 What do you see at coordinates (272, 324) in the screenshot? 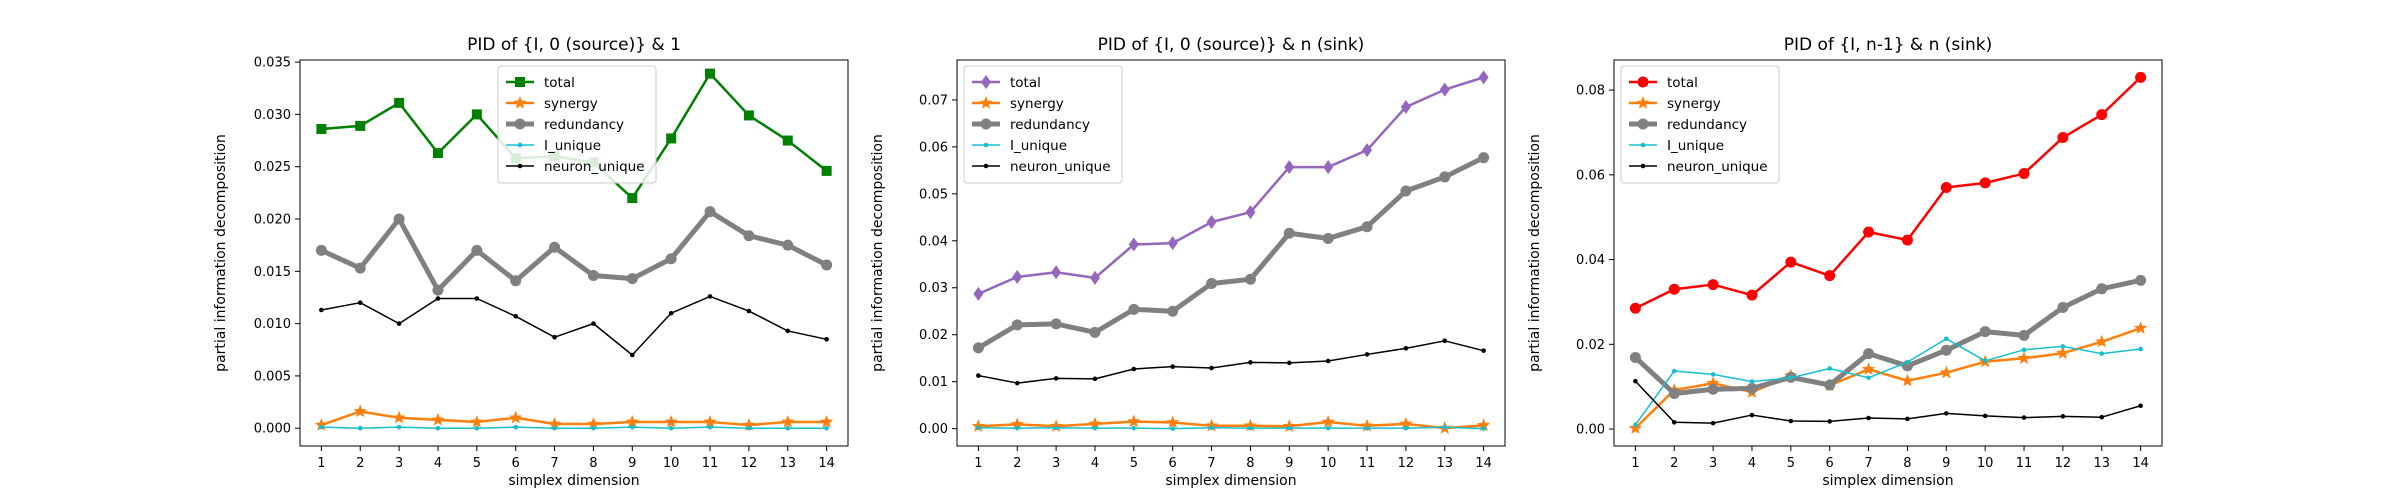
I see `y-tick-label: 0.010` at bounding box center [272, 324].